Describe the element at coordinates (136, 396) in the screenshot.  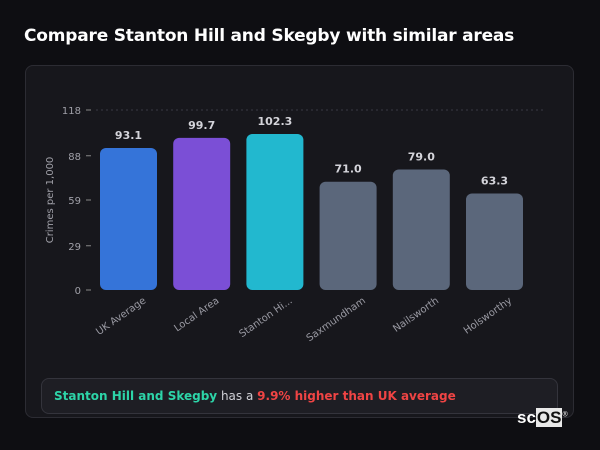
I see `summary-area: Stanton Hill and Skegby` at that location.